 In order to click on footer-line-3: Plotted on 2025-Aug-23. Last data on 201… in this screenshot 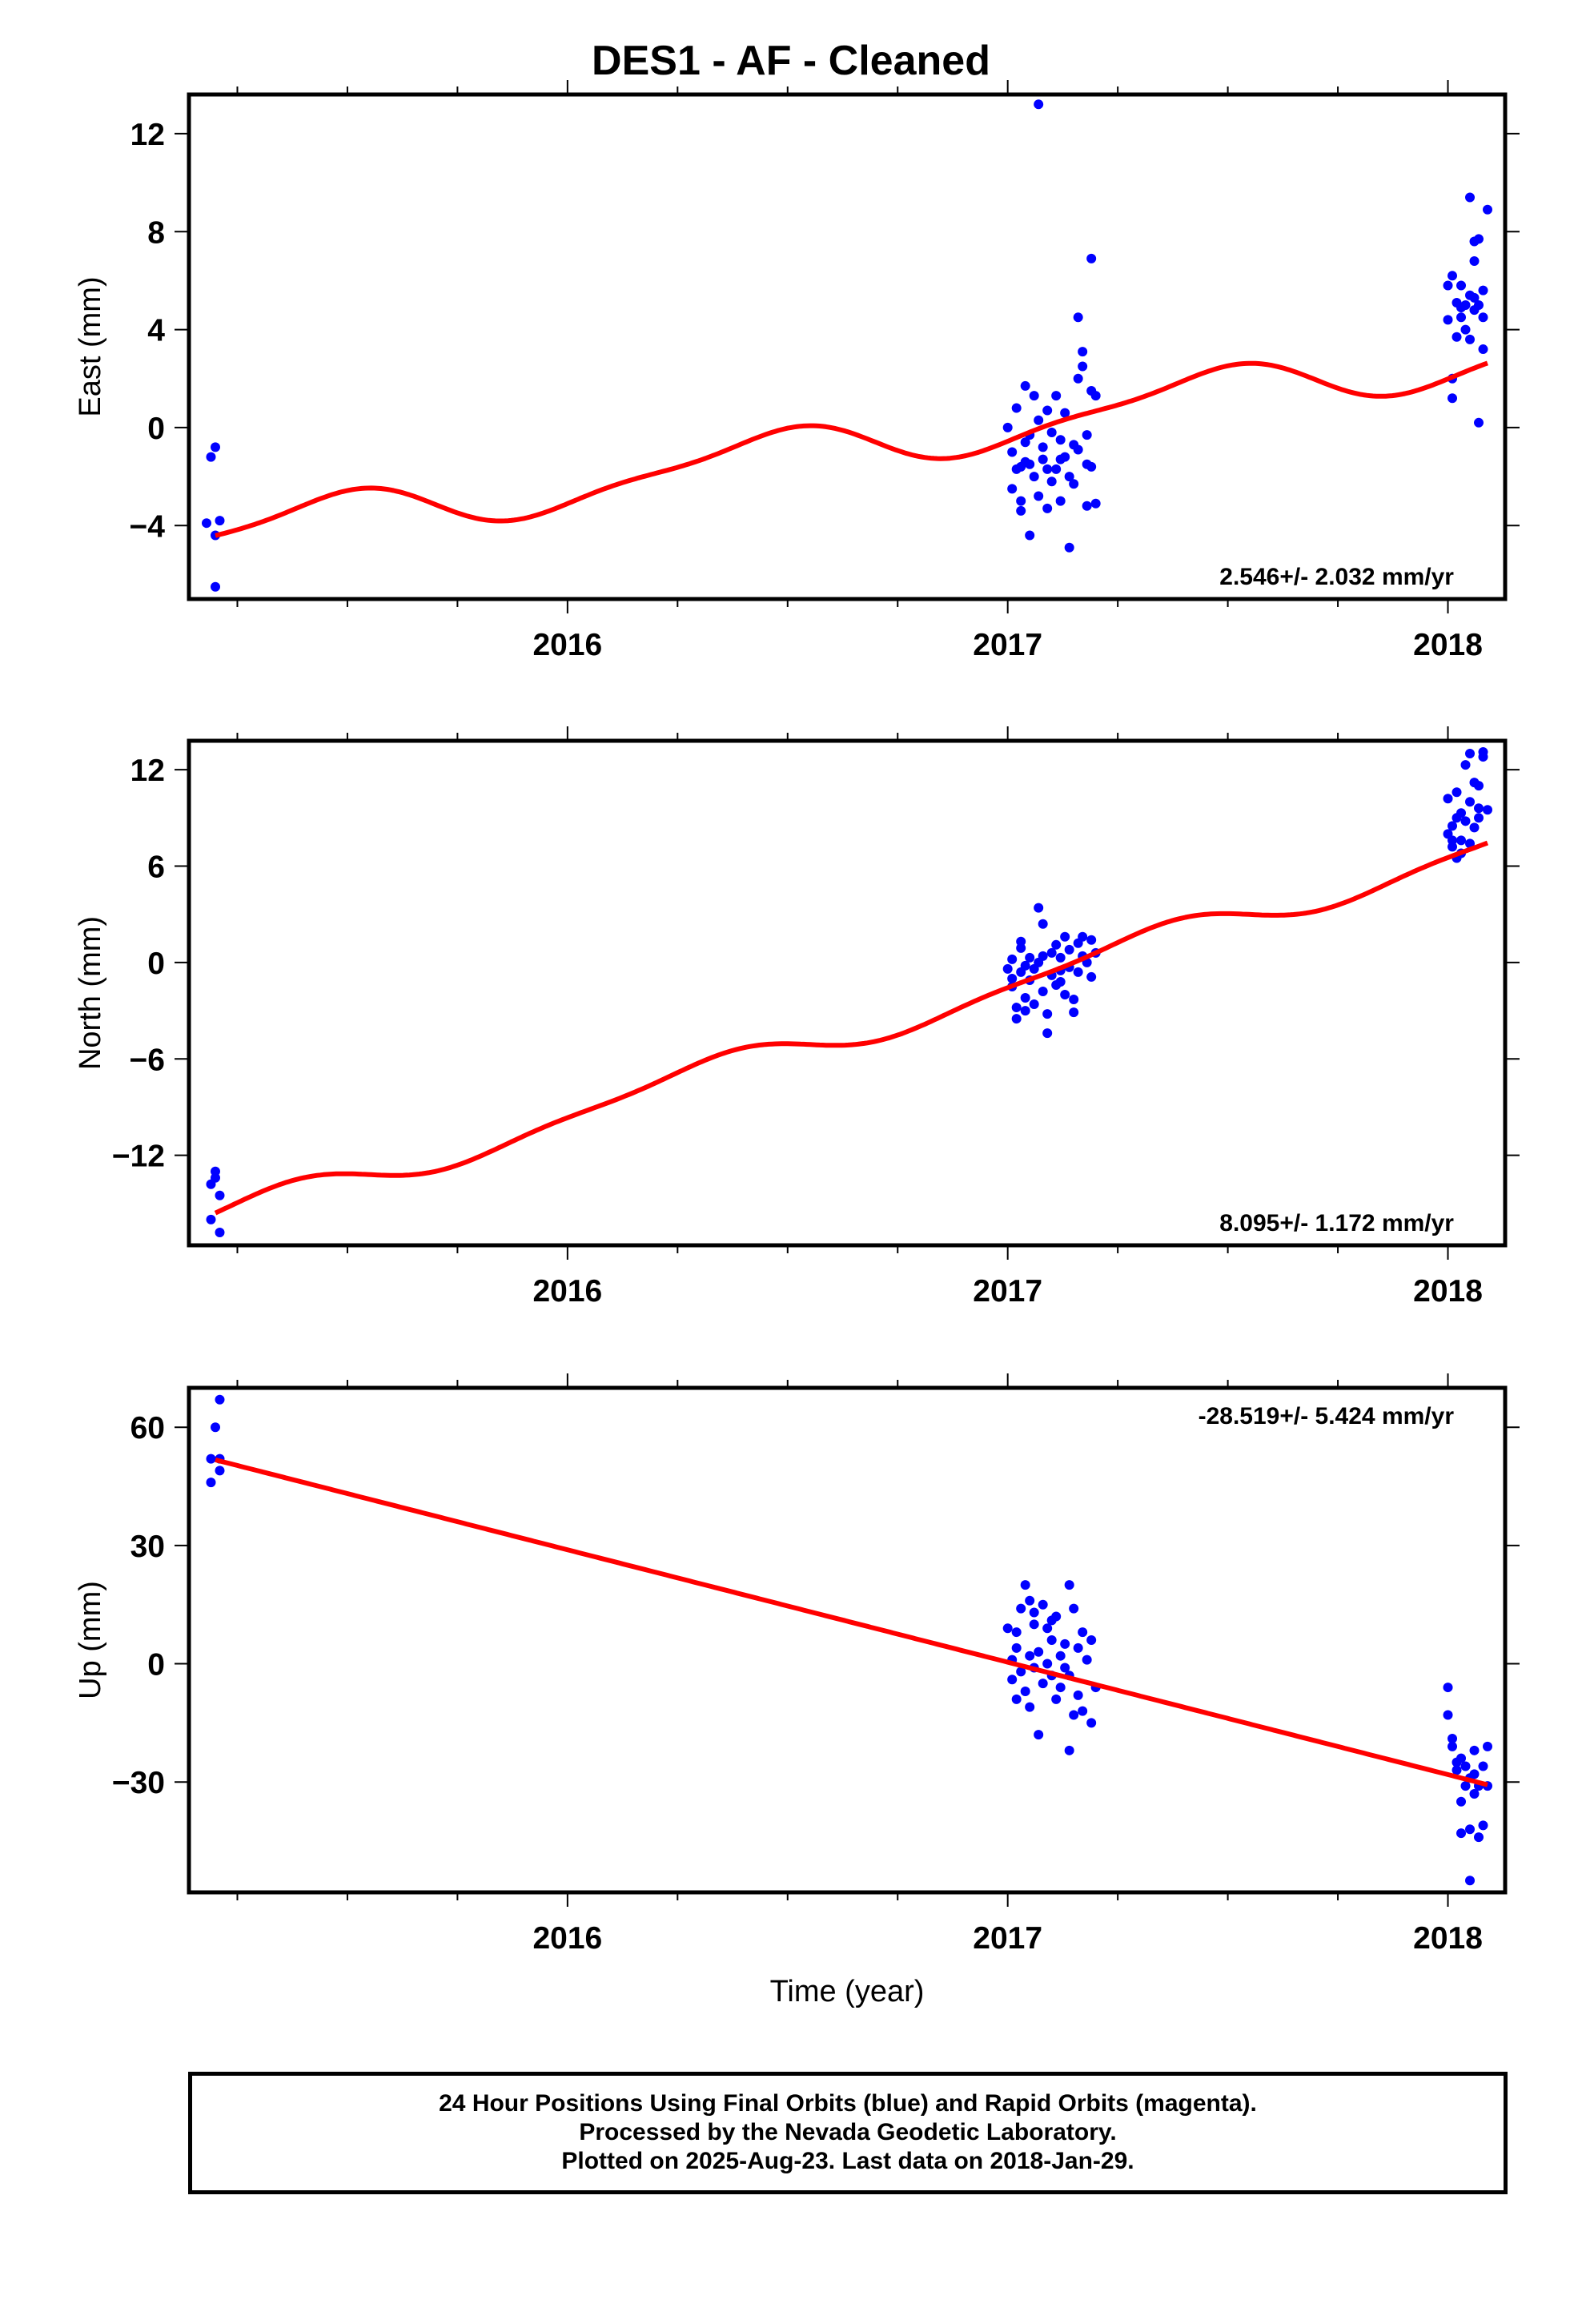, I will do `click(847, 2161)`.